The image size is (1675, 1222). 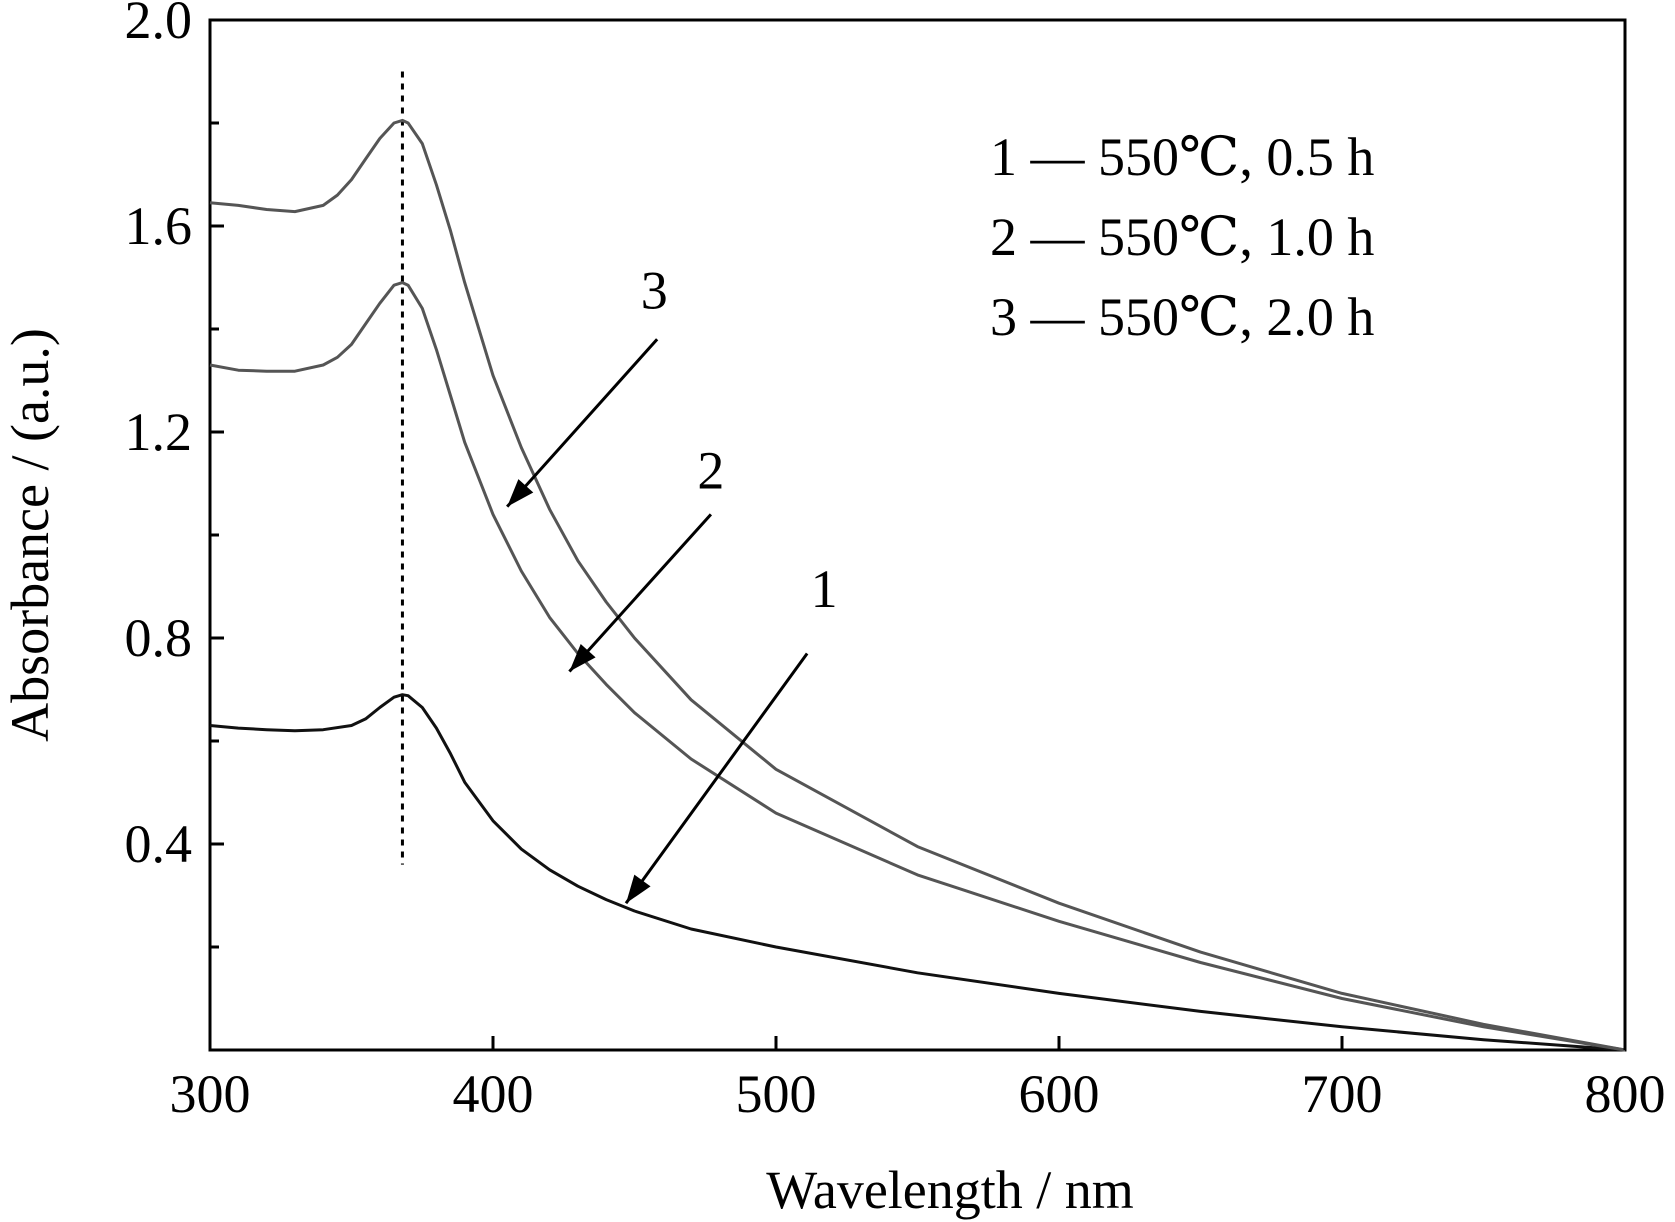 What do you see at coordinates (159, 25) in the screenshot?
I see `y-tick-label: 2.0` at bounding box center [159, 25].